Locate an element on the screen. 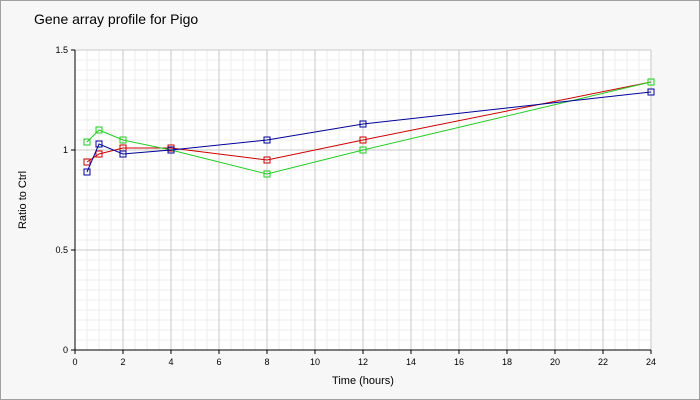 The width and height of the screenshot is (700, 400). x-tick-label: 4 is located at coordinates (170, 362).